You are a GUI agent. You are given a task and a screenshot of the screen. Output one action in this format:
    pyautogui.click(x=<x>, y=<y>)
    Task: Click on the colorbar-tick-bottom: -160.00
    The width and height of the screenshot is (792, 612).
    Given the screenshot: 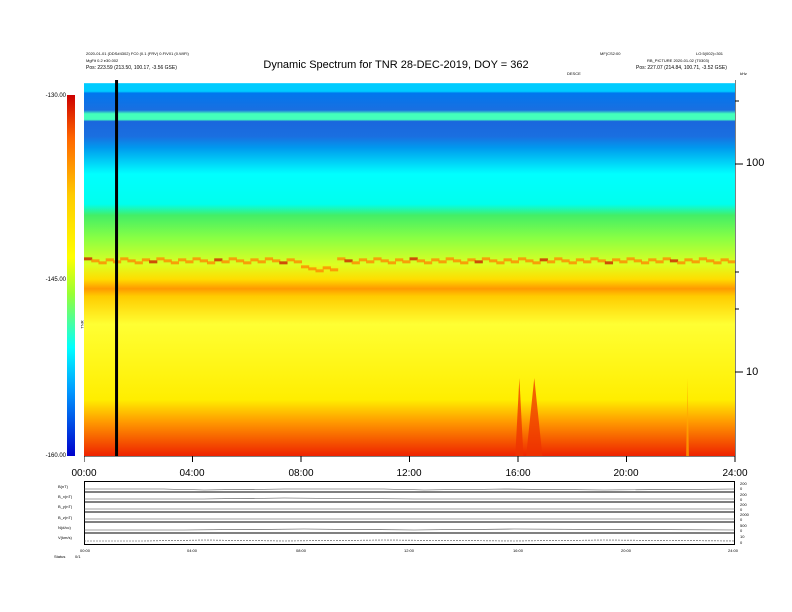 What is the action you would take?
    pyautogui.click(x=55, y=456)
    